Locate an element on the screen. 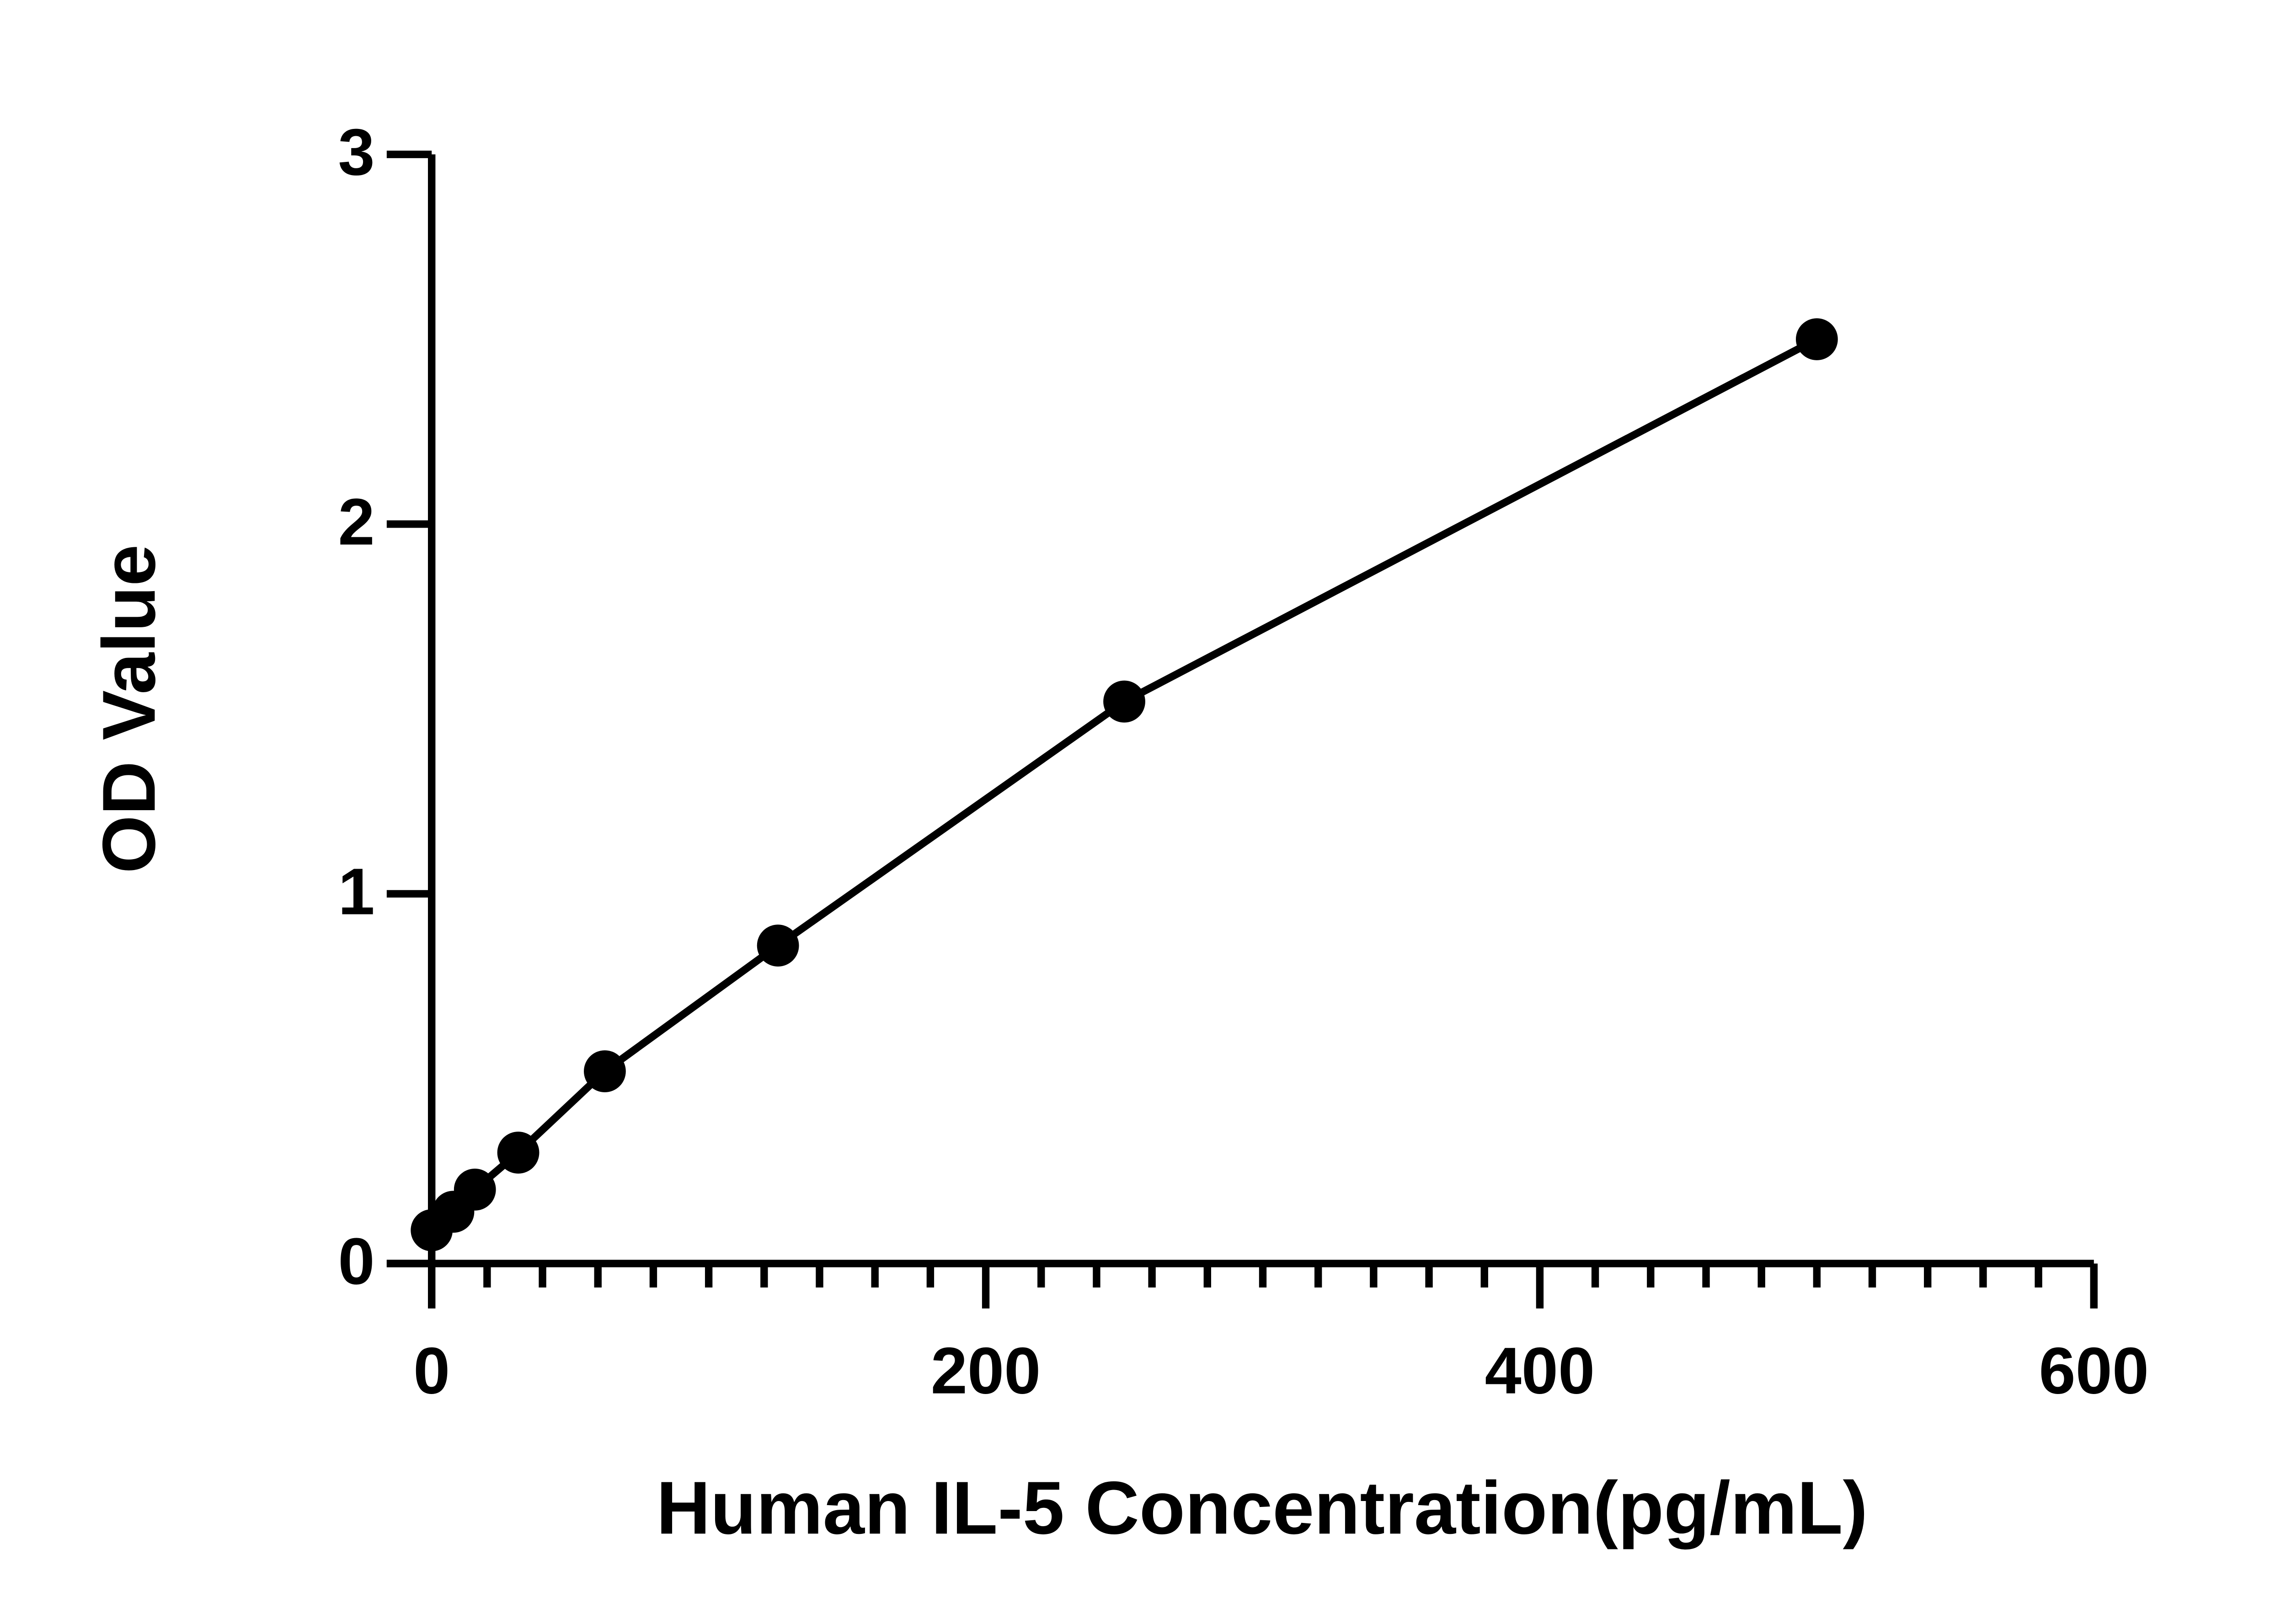  y-tick-label: 3 is located at coordinates (356, 152).